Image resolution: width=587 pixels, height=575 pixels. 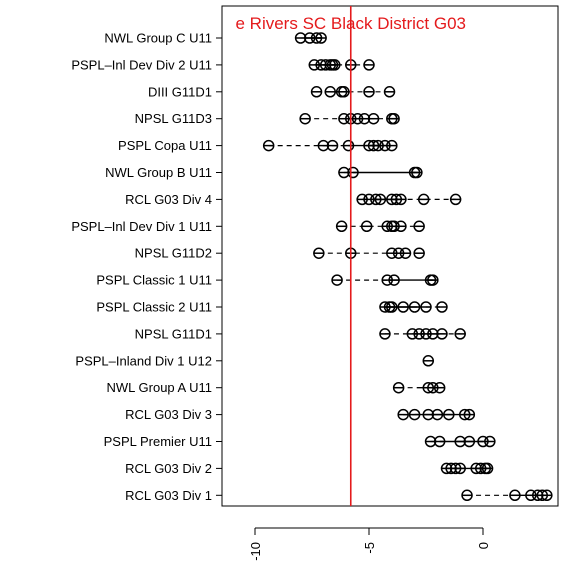 I want to click on category-label: RCL G03 Div 1, so click(x=168, y=495).